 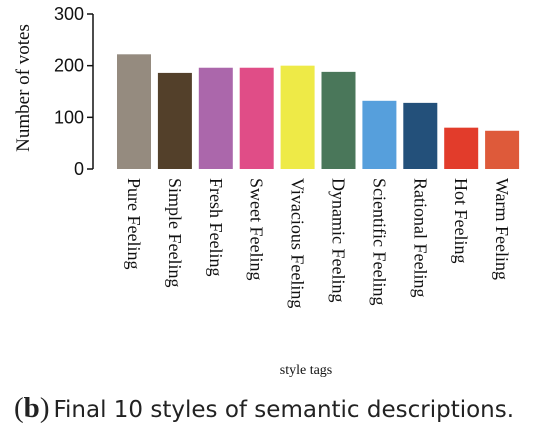 What do you see at coordinates (216, 227) in the screenshot?
I see `x-tick-label: Fresh Feeling` at bounding box center [216, 227].